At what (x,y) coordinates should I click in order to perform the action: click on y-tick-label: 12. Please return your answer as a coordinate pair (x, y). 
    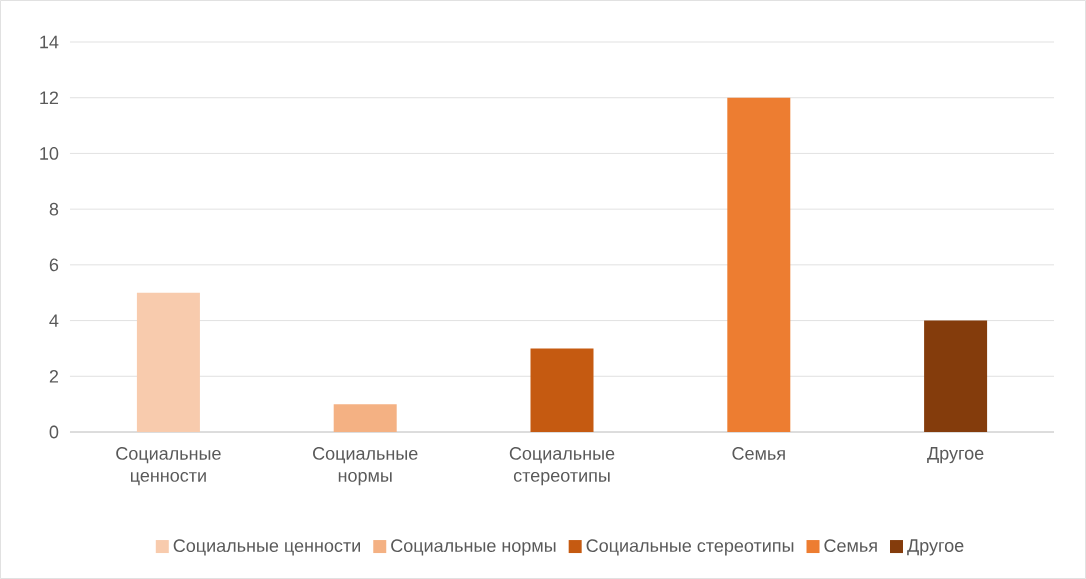
    Looking at the image, I should click on (49, 97).